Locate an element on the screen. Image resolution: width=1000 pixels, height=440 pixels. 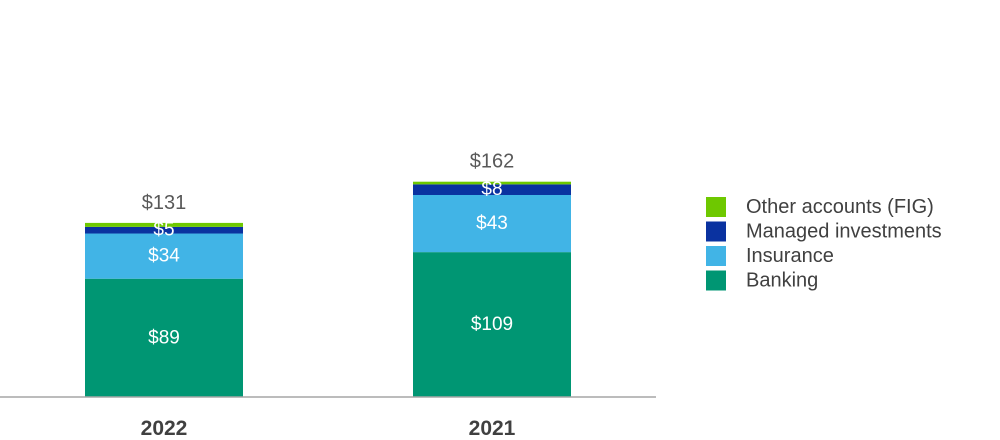
segment-labels-group: $89 $34 $5 $109 $43 $8 is located at coordinates (330, 263).